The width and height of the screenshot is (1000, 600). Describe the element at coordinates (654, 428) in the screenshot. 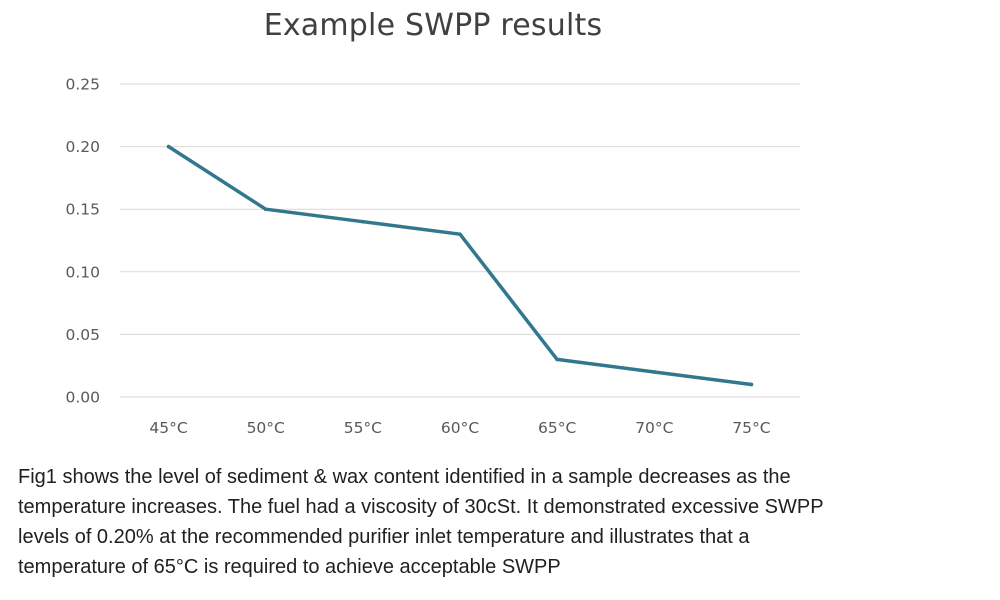

I see `x-tick-label: 70°C` at that location.